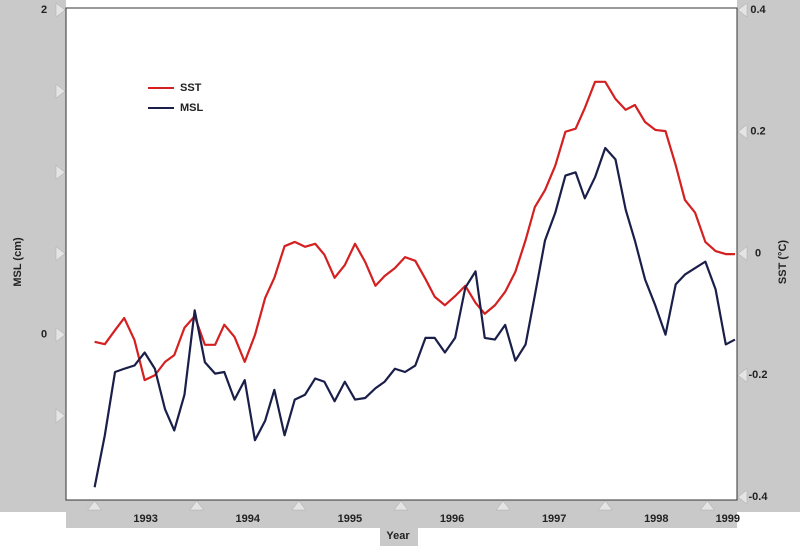 The height and width of the screenshot is (552, 800). I want to click on y-tick-label: 2, so click(44, 10).